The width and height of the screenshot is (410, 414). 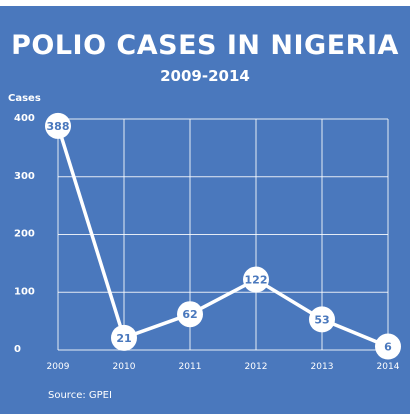 I want to click on chart-title: POLIO CASES IN NIGERIA, so click(x=205, y=45).